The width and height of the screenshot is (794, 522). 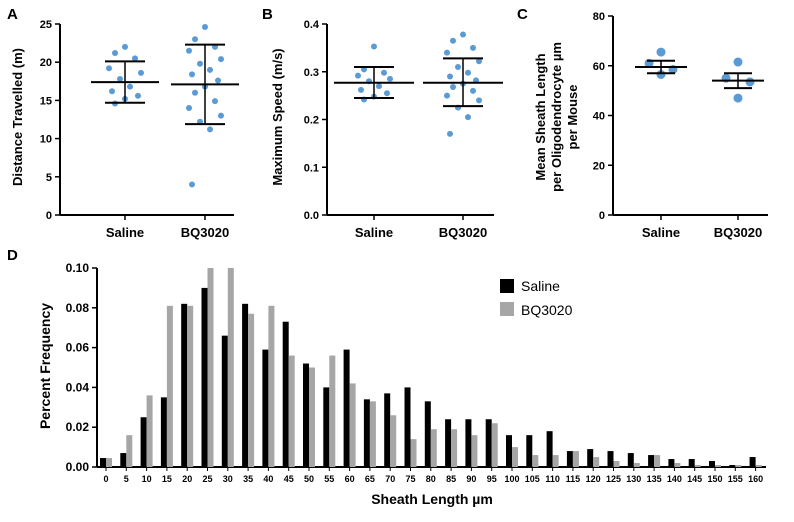 What do you see at coordinates (78, 387) in the screenshot?
I see `y-tick-label: 0.04` at bounding box center [78, 387].